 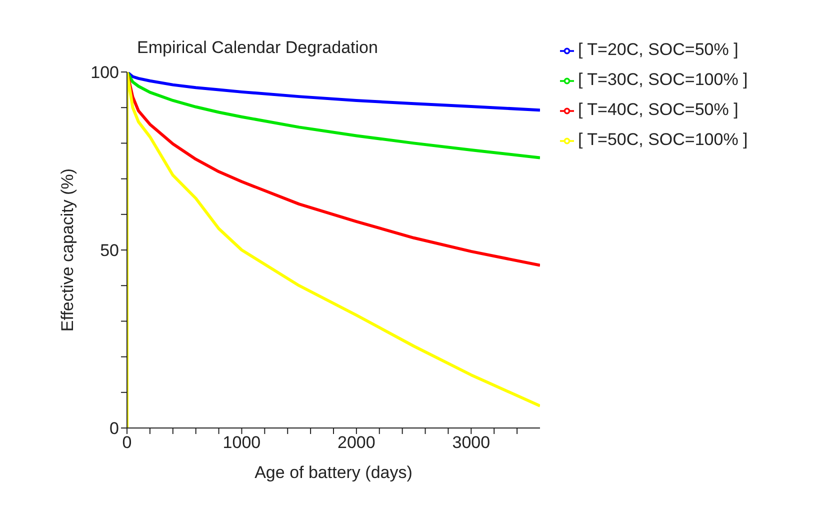 What do you see at coordinates (241, 442) in the screenshot?
I see `x-tick-label: 1000` at bounding box center [241, 442].